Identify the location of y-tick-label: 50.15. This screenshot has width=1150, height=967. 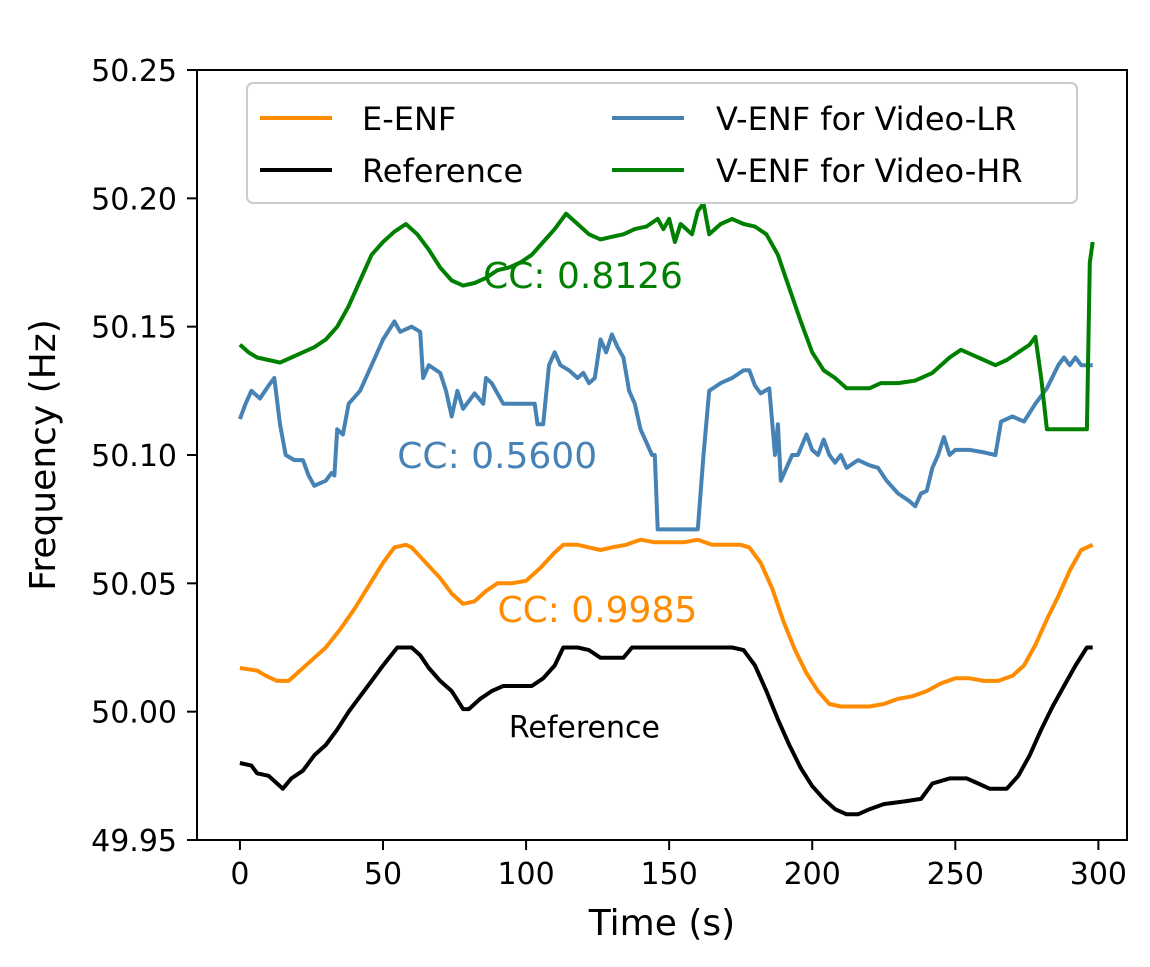
(134, 328).